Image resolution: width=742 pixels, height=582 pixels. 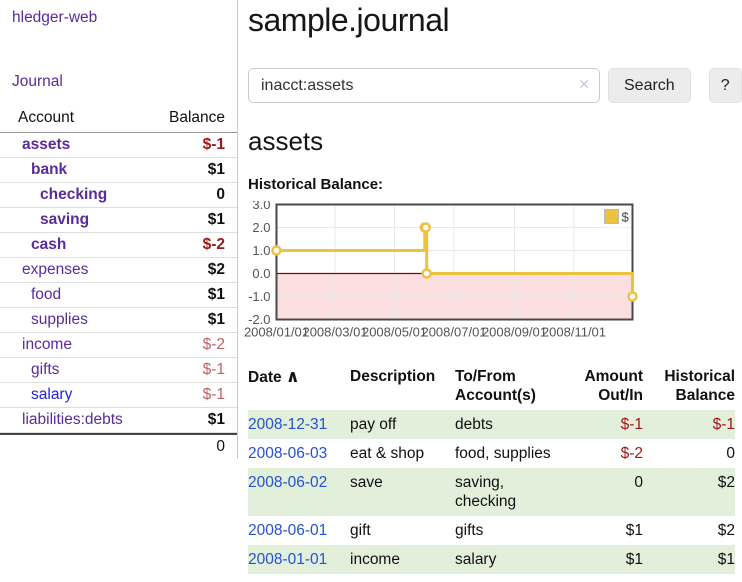 What do you see at coordinates (387, 453) in the screenshot?
I see `transaction-description: eat & shop` at bounding box center [387, 453].